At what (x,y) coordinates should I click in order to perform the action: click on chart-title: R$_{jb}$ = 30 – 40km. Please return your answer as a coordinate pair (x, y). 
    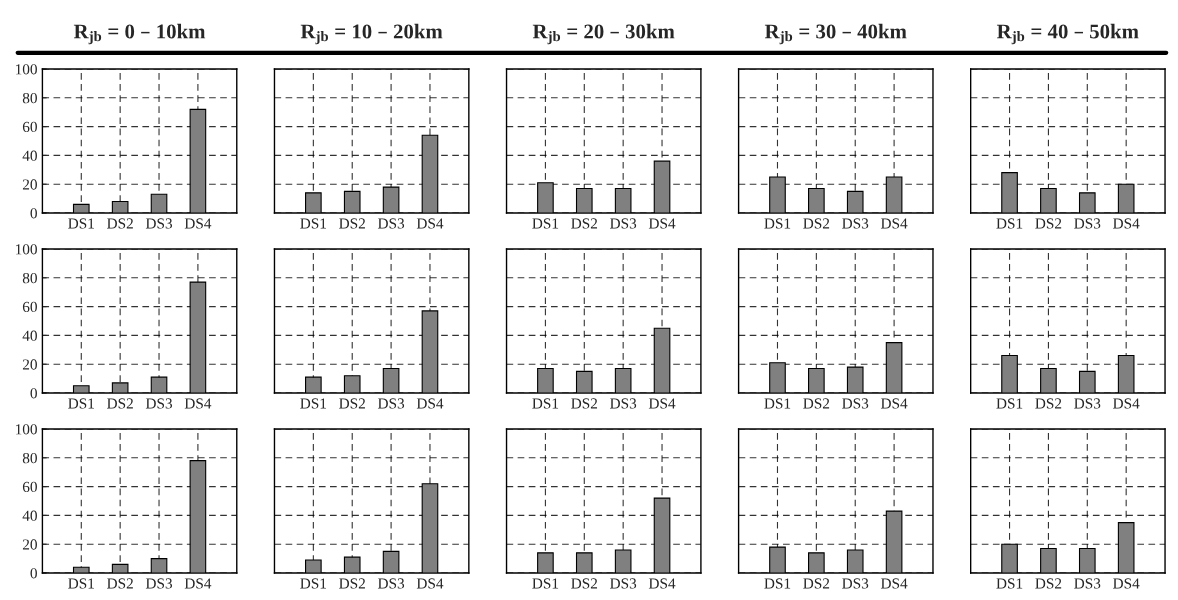
    Looking at the image, I should click on (835, 34).